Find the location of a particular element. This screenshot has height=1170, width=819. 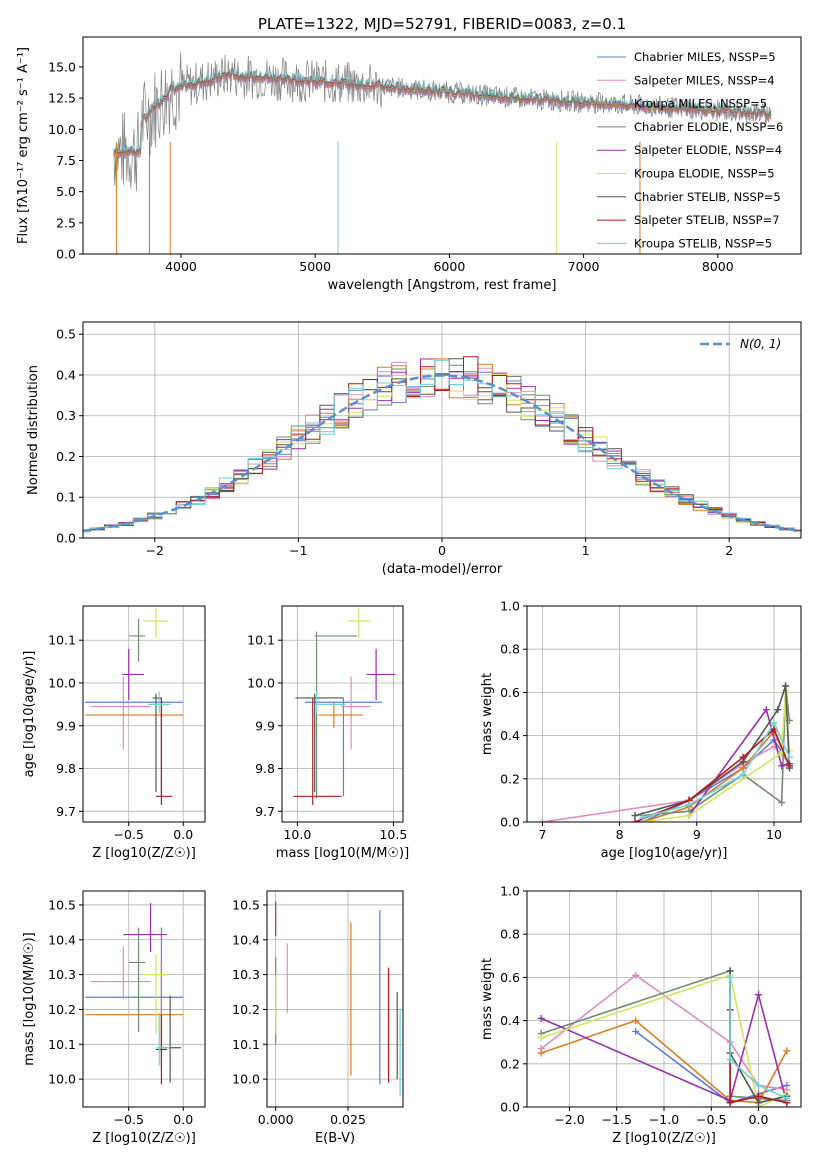

y-tick-label: 12.5 is located at coordinates (62, 98).